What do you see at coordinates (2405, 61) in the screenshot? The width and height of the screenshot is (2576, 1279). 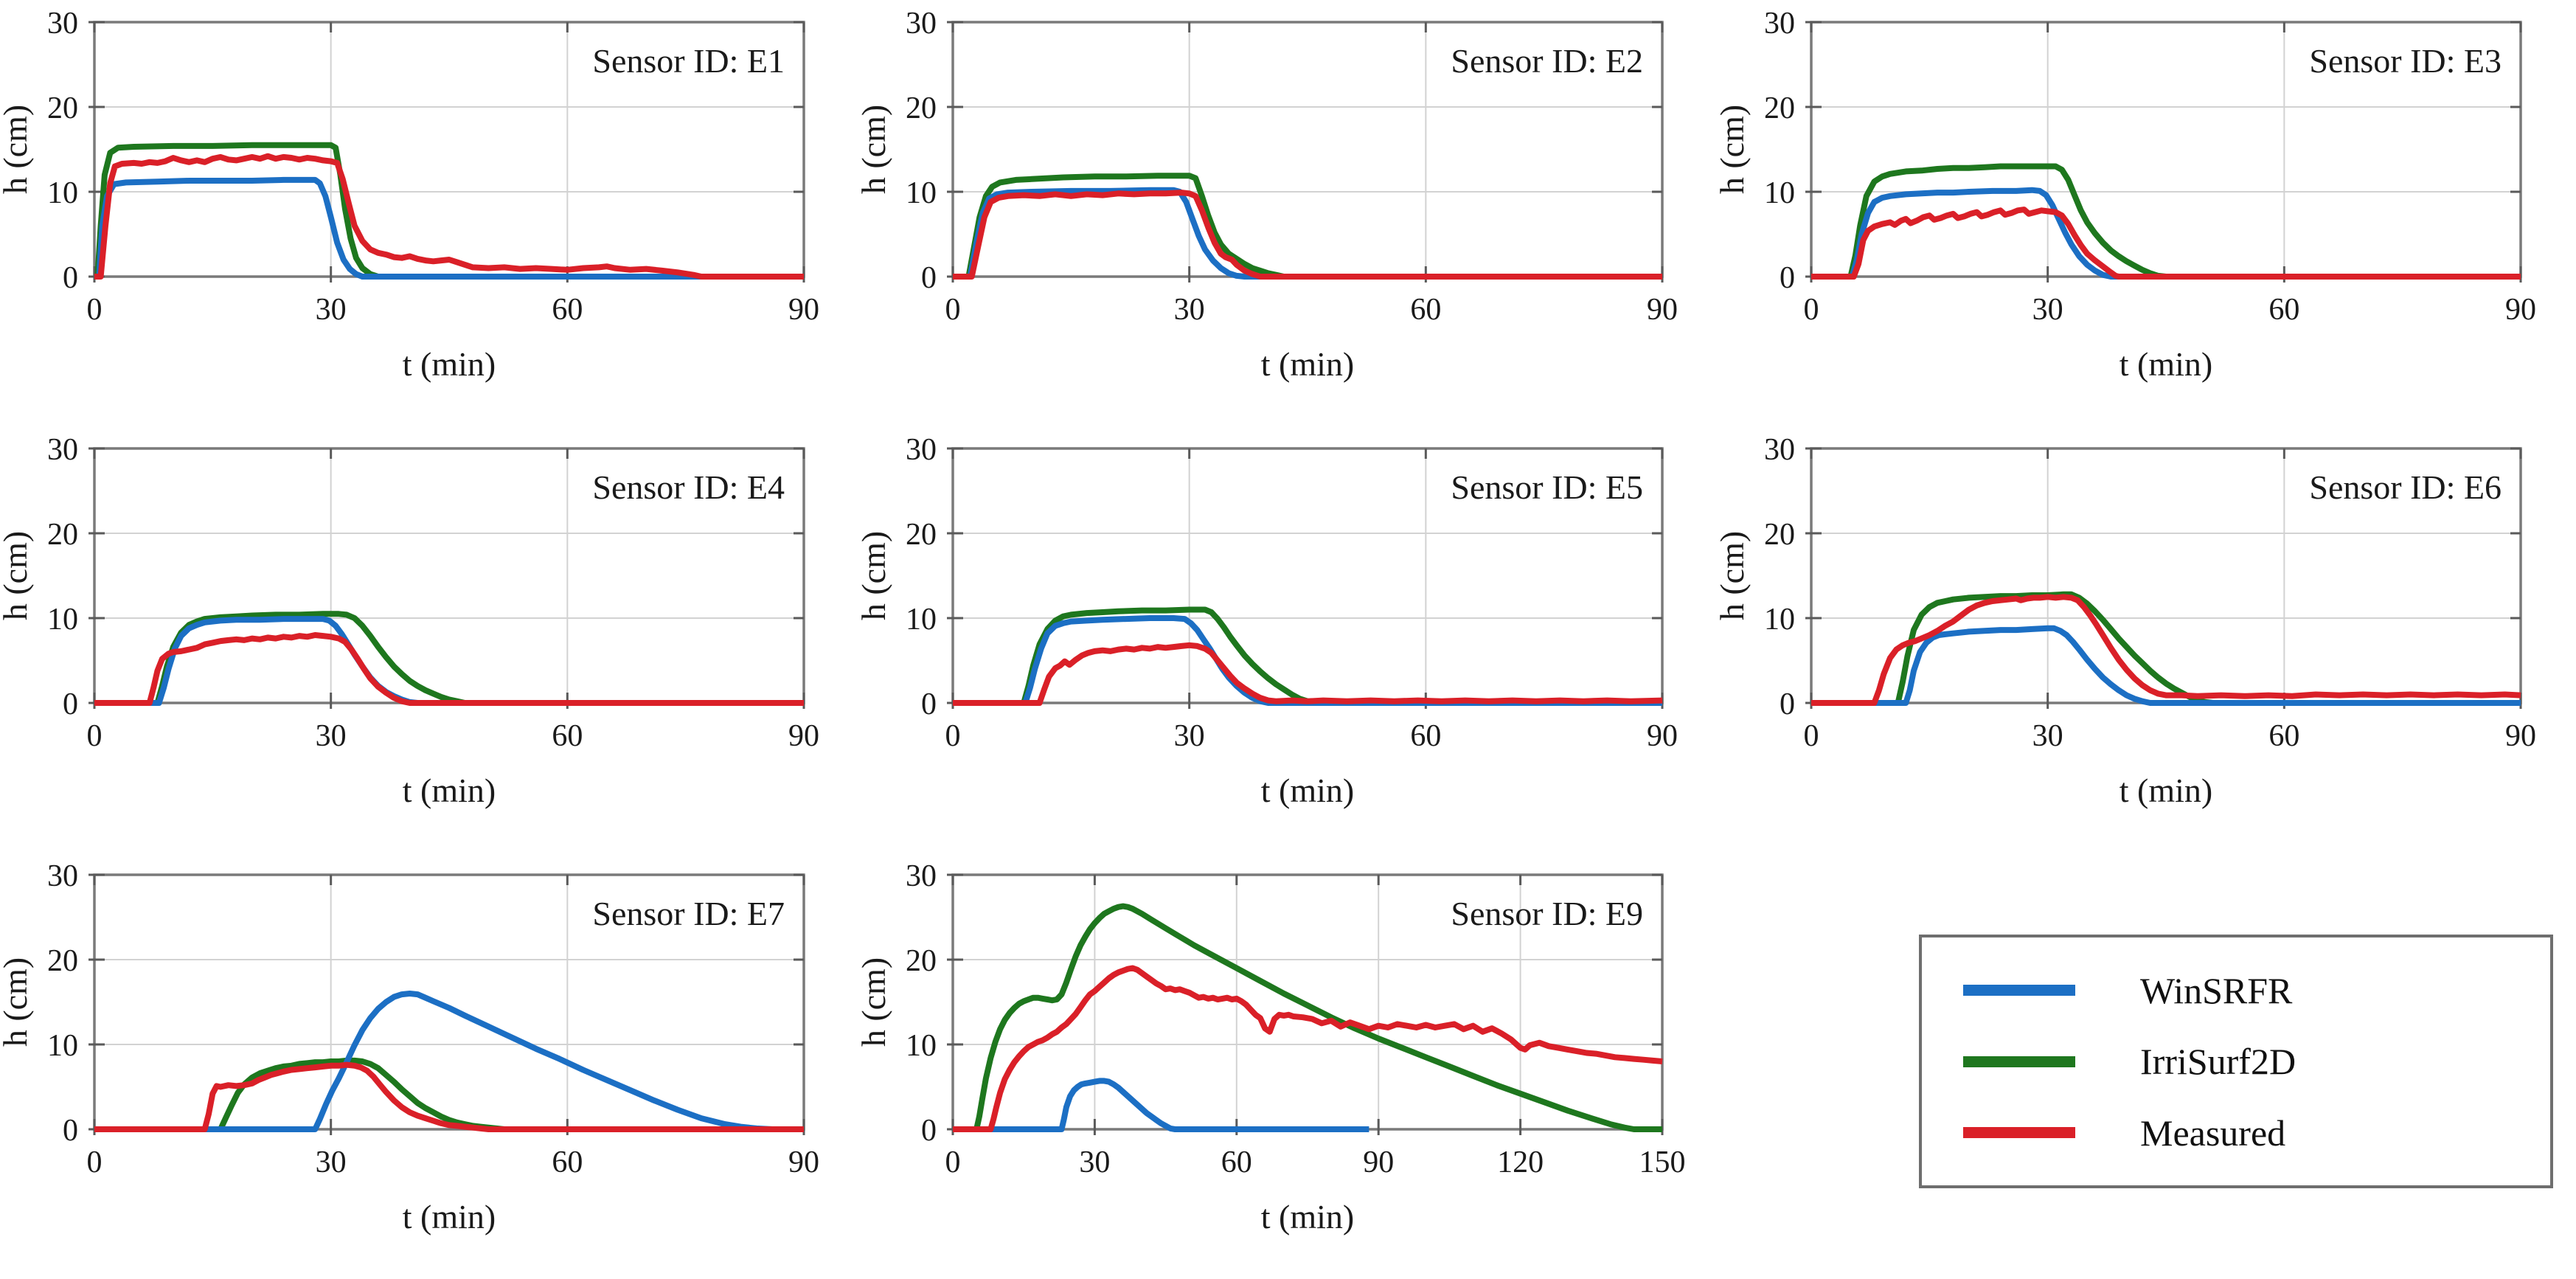 I see `svg-text: Sensor ID: E3` at bounding box center [2405, 61].